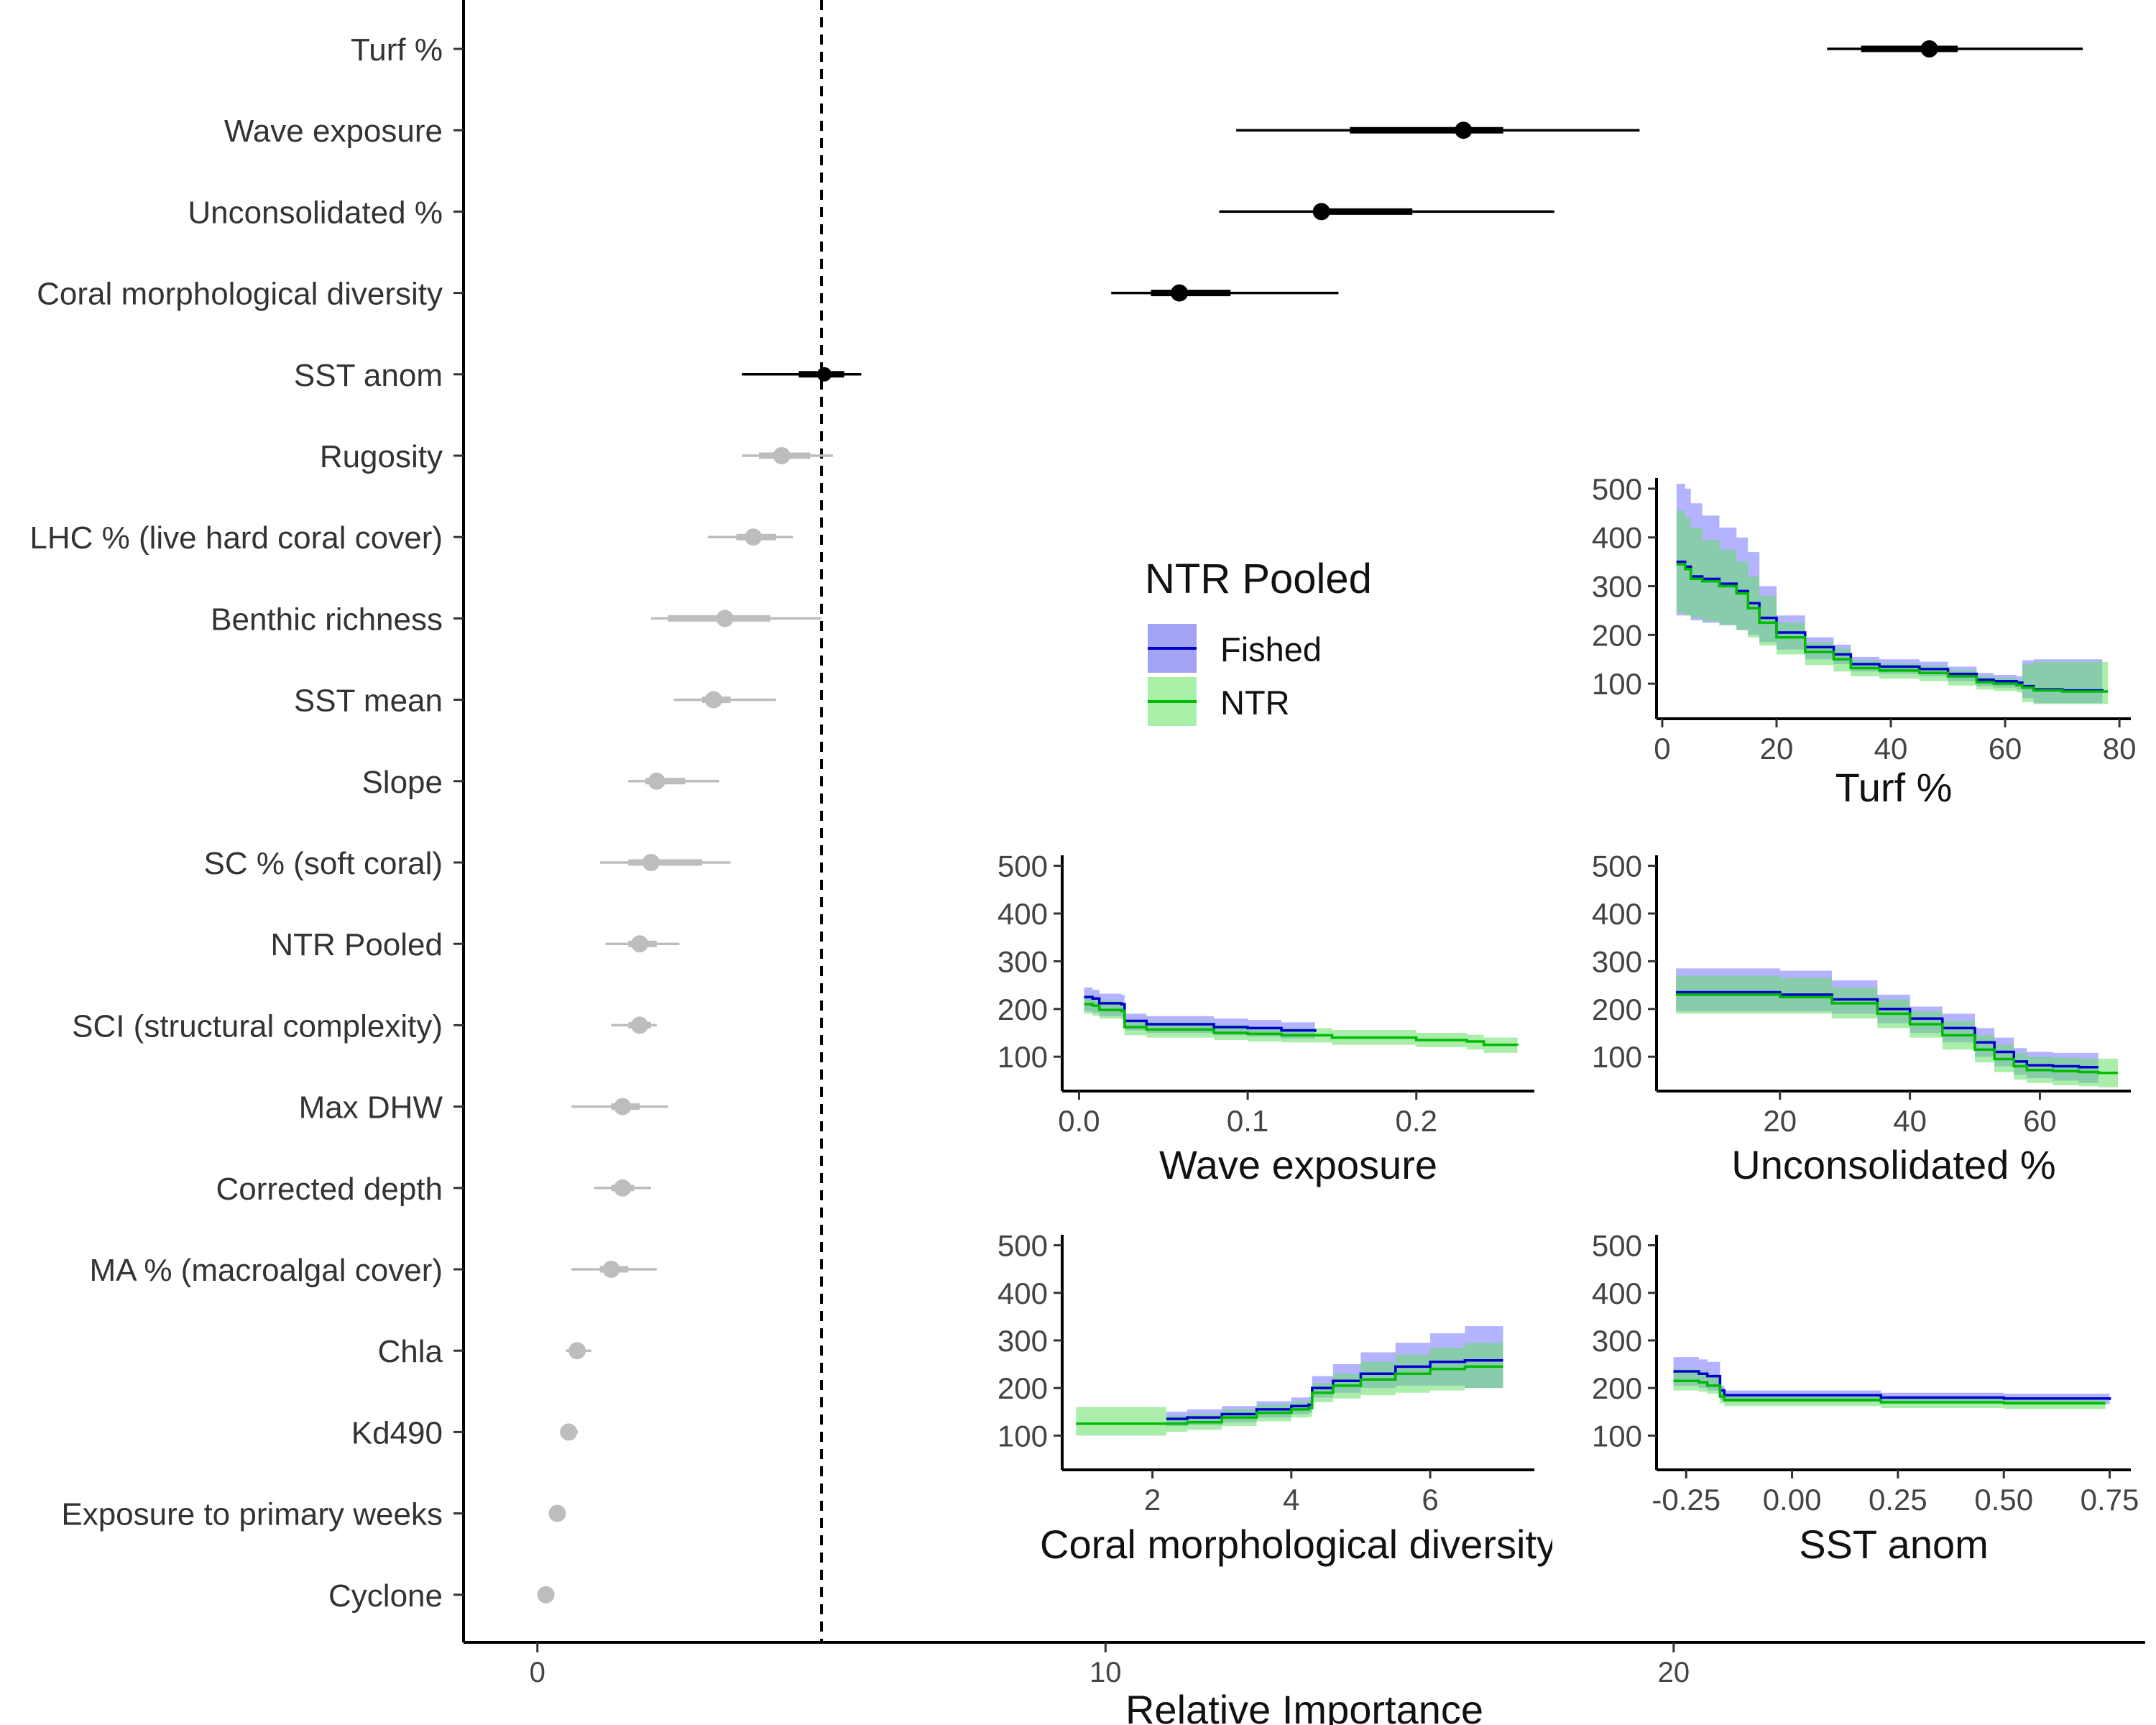 This screenshot has width=2156, height=1725. What do you see at coordinates (2120, 748) in the screenshot?
I see `pdp-x-tick-label: 80` at bounding box center [2120, 748].